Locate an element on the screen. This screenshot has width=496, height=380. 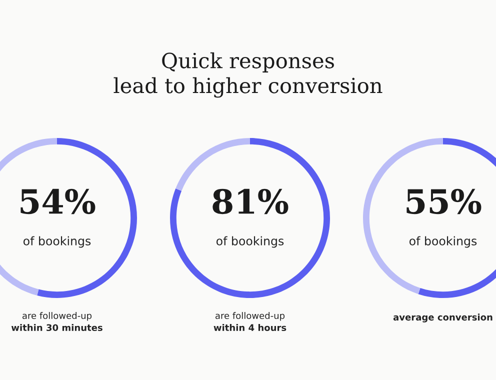
data-label: 54% is located at coordinates (58, 201).